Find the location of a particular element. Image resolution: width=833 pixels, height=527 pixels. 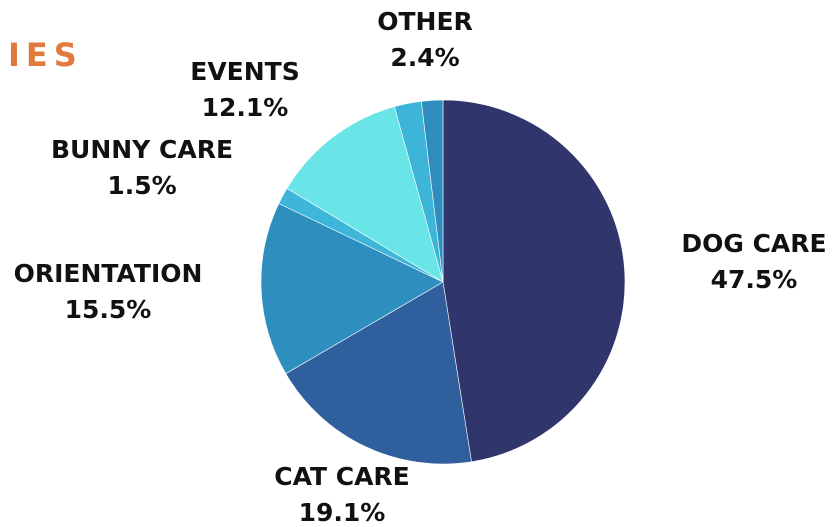

slice-value-other: 2.4% is located at coordinates (424, 57).